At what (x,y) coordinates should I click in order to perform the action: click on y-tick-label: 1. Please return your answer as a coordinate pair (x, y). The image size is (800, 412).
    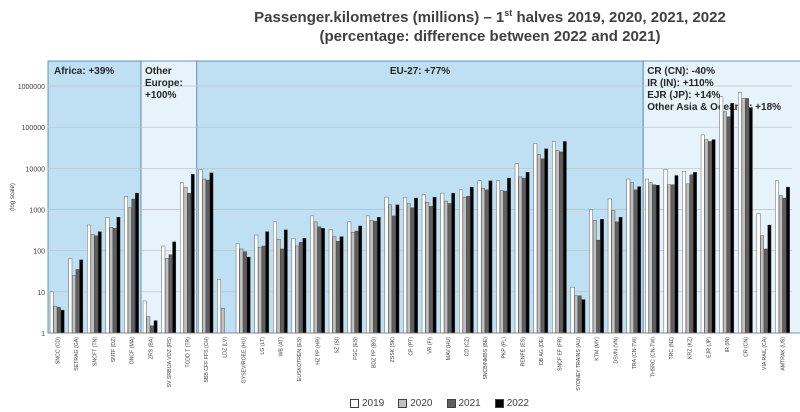
    Looking at the image, I should click on (43, 334).